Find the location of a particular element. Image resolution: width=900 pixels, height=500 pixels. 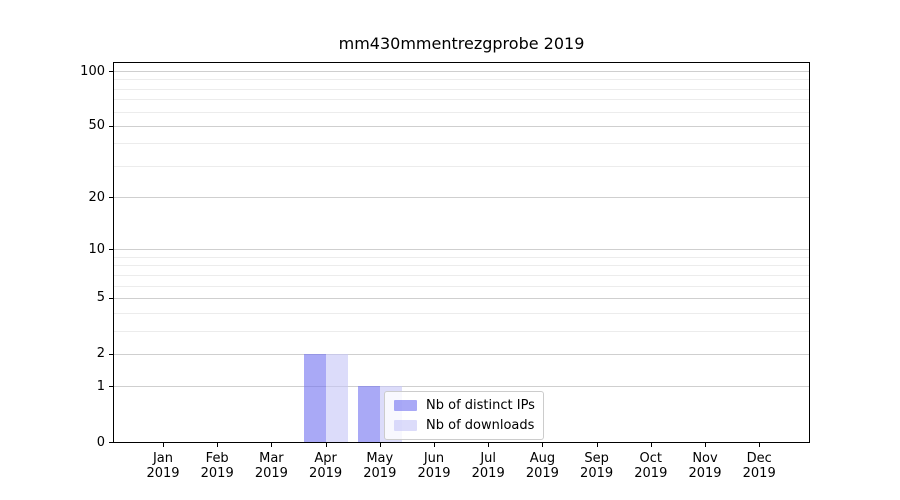

y-tick-label: 10 is located at coordinates (96, 249).